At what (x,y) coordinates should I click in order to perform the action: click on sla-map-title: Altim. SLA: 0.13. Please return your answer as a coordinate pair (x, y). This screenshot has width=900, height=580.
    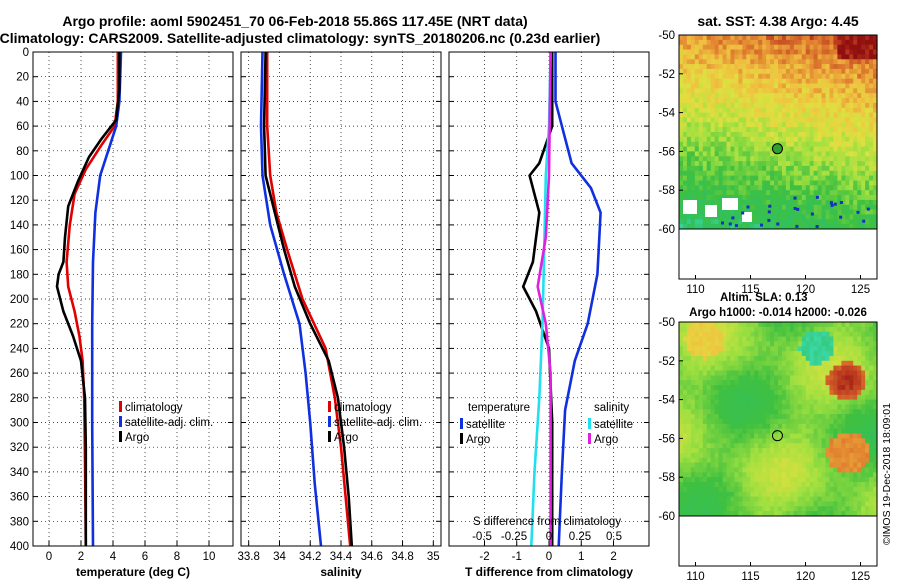
    Looking at the image, I should click on (764, 298).